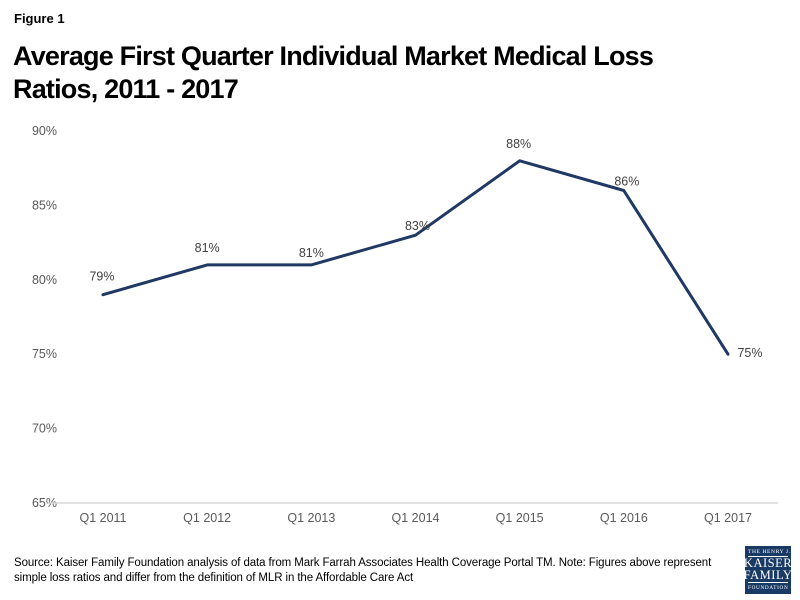  Describe the element at coordinates (520, 518) in the screenshot. I see `x-tick-label: Q1 2015` at that location.